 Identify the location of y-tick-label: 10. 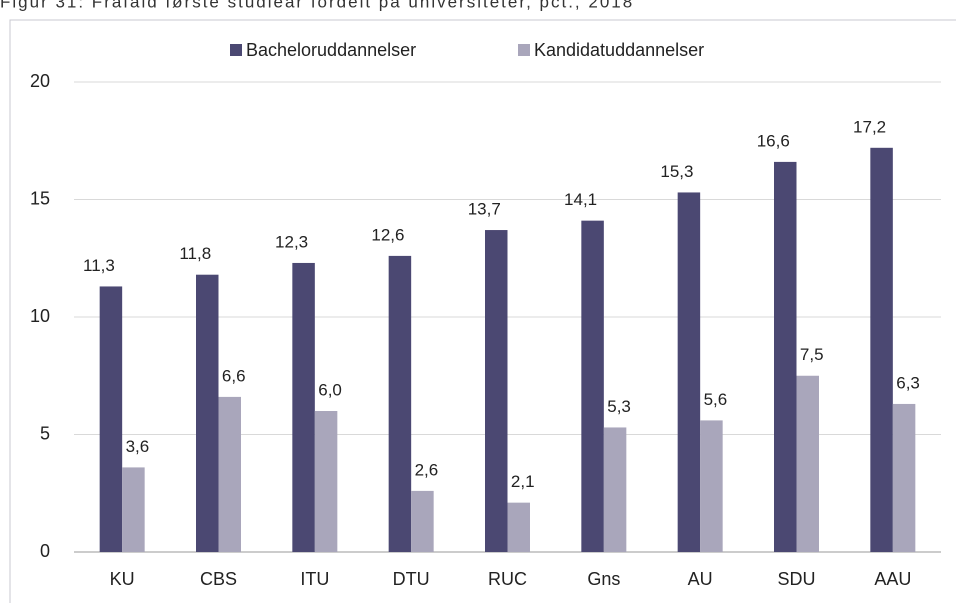
(40, 316).